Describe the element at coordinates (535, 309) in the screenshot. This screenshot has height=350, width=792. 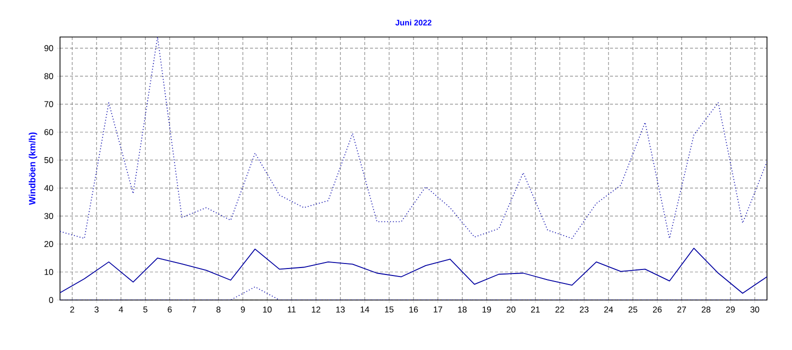
I see `x-tick-label: 21` at that location.